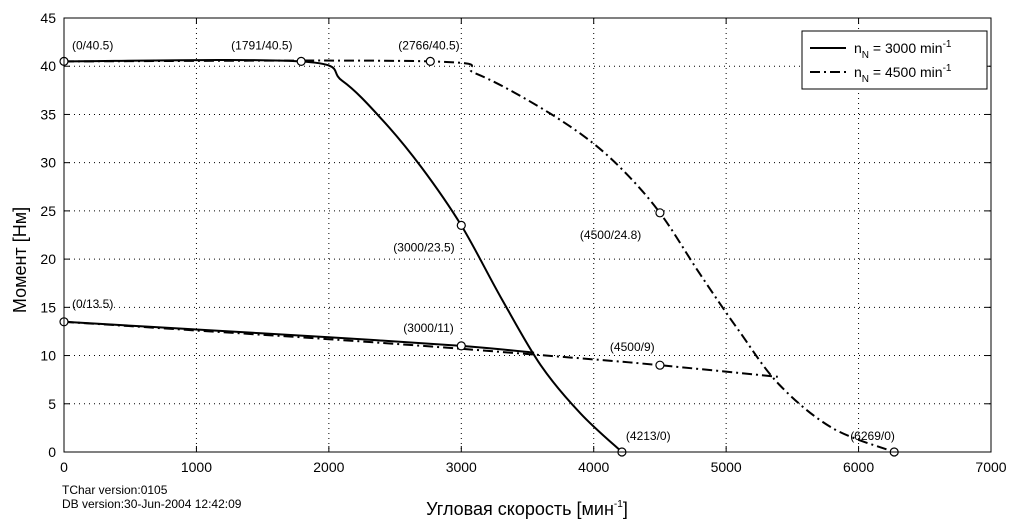 This screenshot has height=526, width=1012. What do you see at coordinates (423, 247) in the screenshot?
I see `point-label-4: (3000/23.5)` at bounding box center [423, 247].